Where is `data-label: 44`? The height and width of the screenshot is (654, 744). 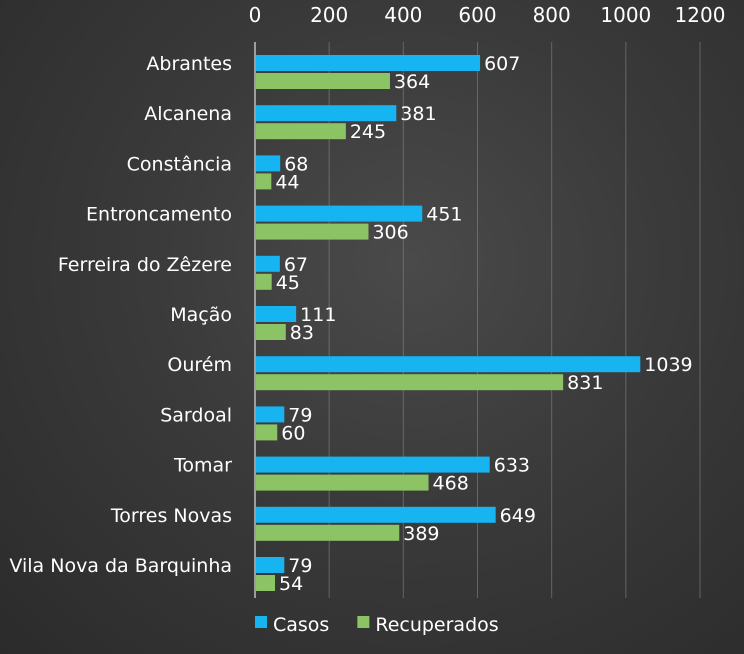 data-label: 44 is located at coordinates (287, 182).